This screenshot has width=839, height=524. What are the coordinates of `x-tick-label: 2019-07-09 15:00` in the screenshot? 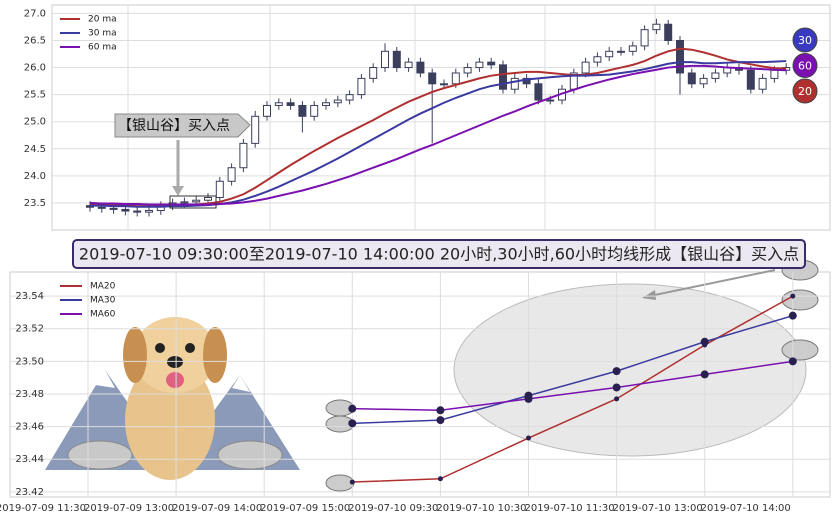 It's located at (305, 508).